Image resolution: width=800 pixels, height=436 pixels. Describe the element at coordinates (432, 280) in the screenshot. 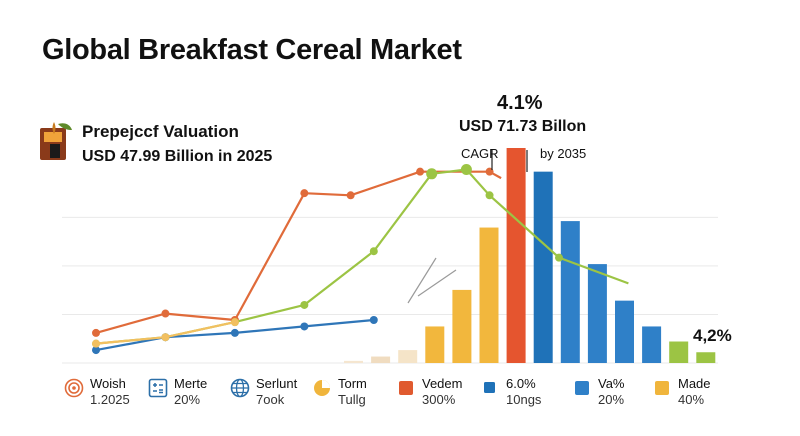

I see `pointer-line` at that location.